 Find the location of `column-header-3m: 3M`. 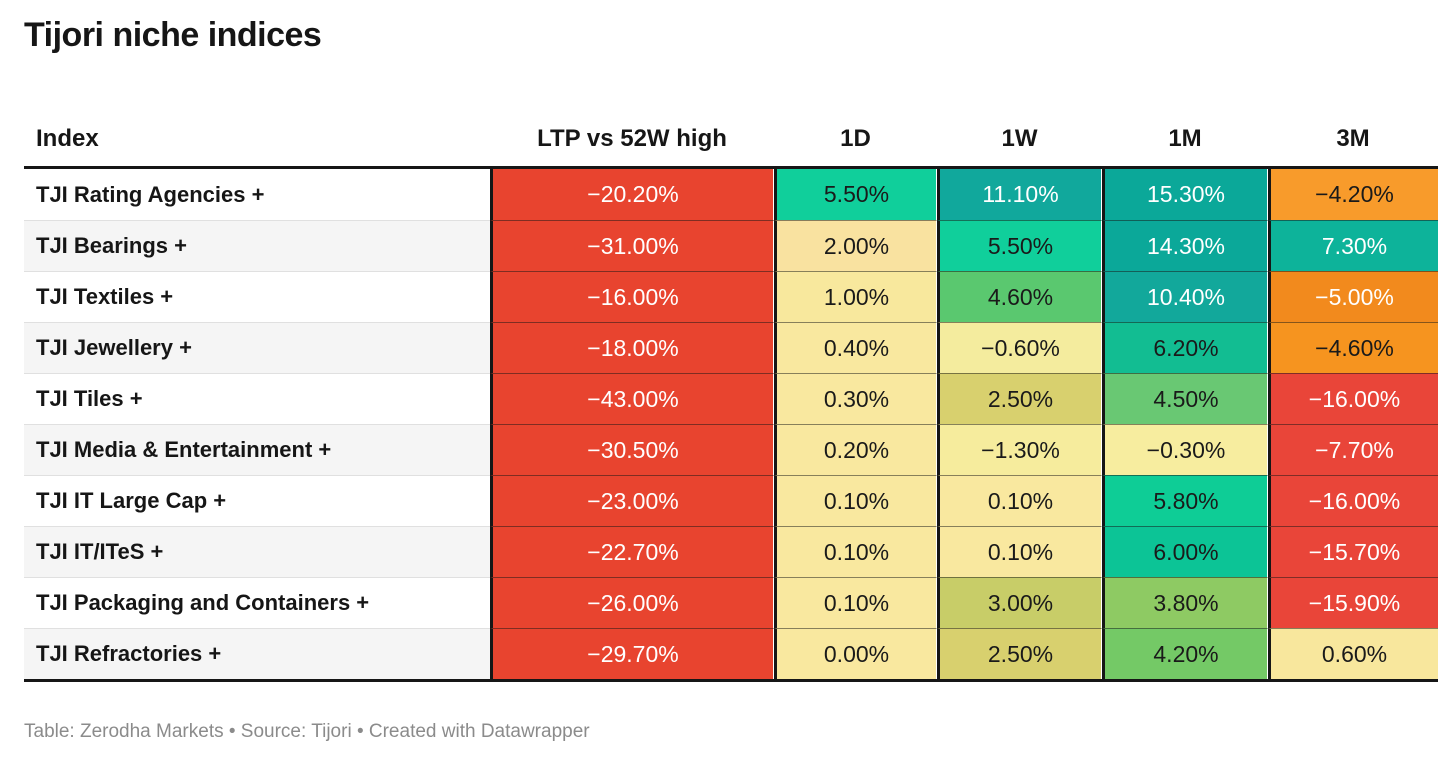

column-header-3m: 3M is located at coordinates (1353, 138).